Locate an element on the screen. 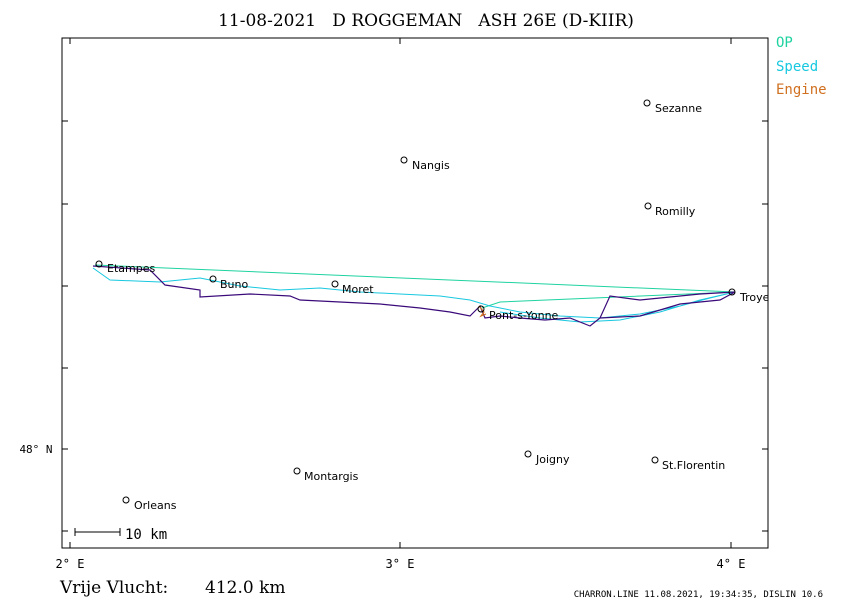 The height and width of the screenshot is (603, 853). town-label: Troyes is located at coordinates (757, 297).